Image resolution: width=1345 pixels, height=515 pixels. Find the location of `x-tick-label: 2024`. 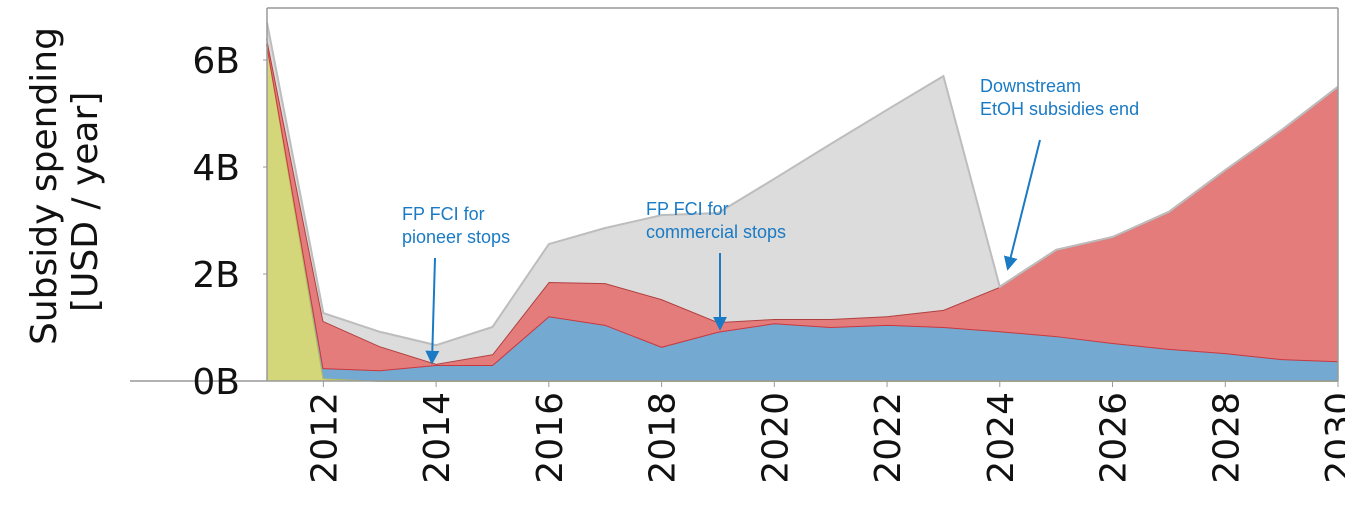

x-tick-label: 2024 is located at coordinates (1001, 438).